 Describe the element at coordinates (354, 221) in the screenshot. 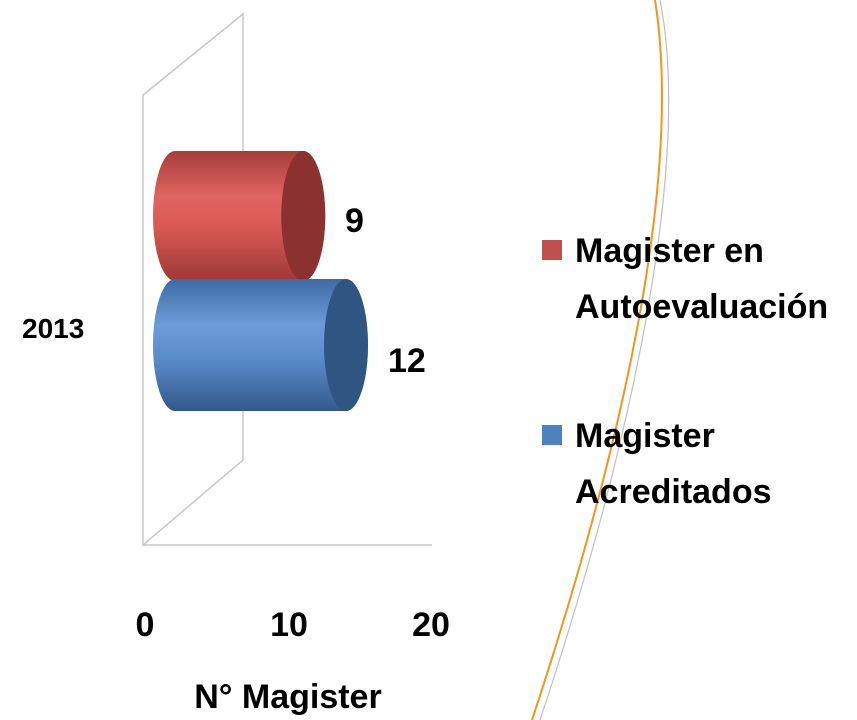

I see `data-label-autoevaluacion: 9` at that location.